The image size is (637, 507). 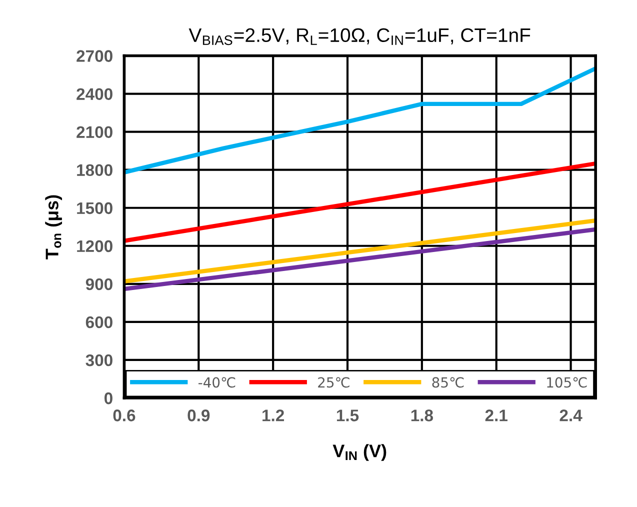 I want to click on legend-label: 105℃, so click(x=567, y=382).